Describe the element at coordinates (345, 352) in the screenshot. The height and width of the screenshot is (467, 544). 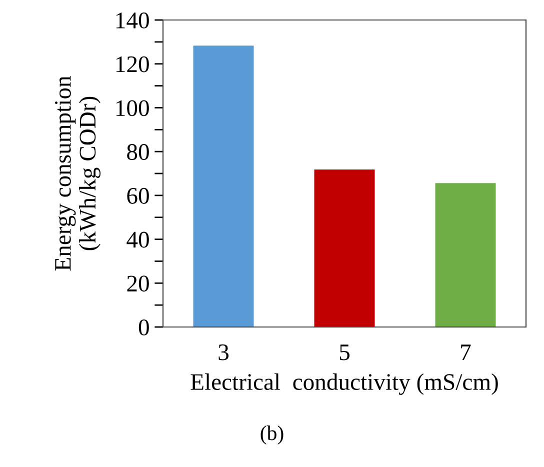
I see `x-tick-label: 5` at that location.